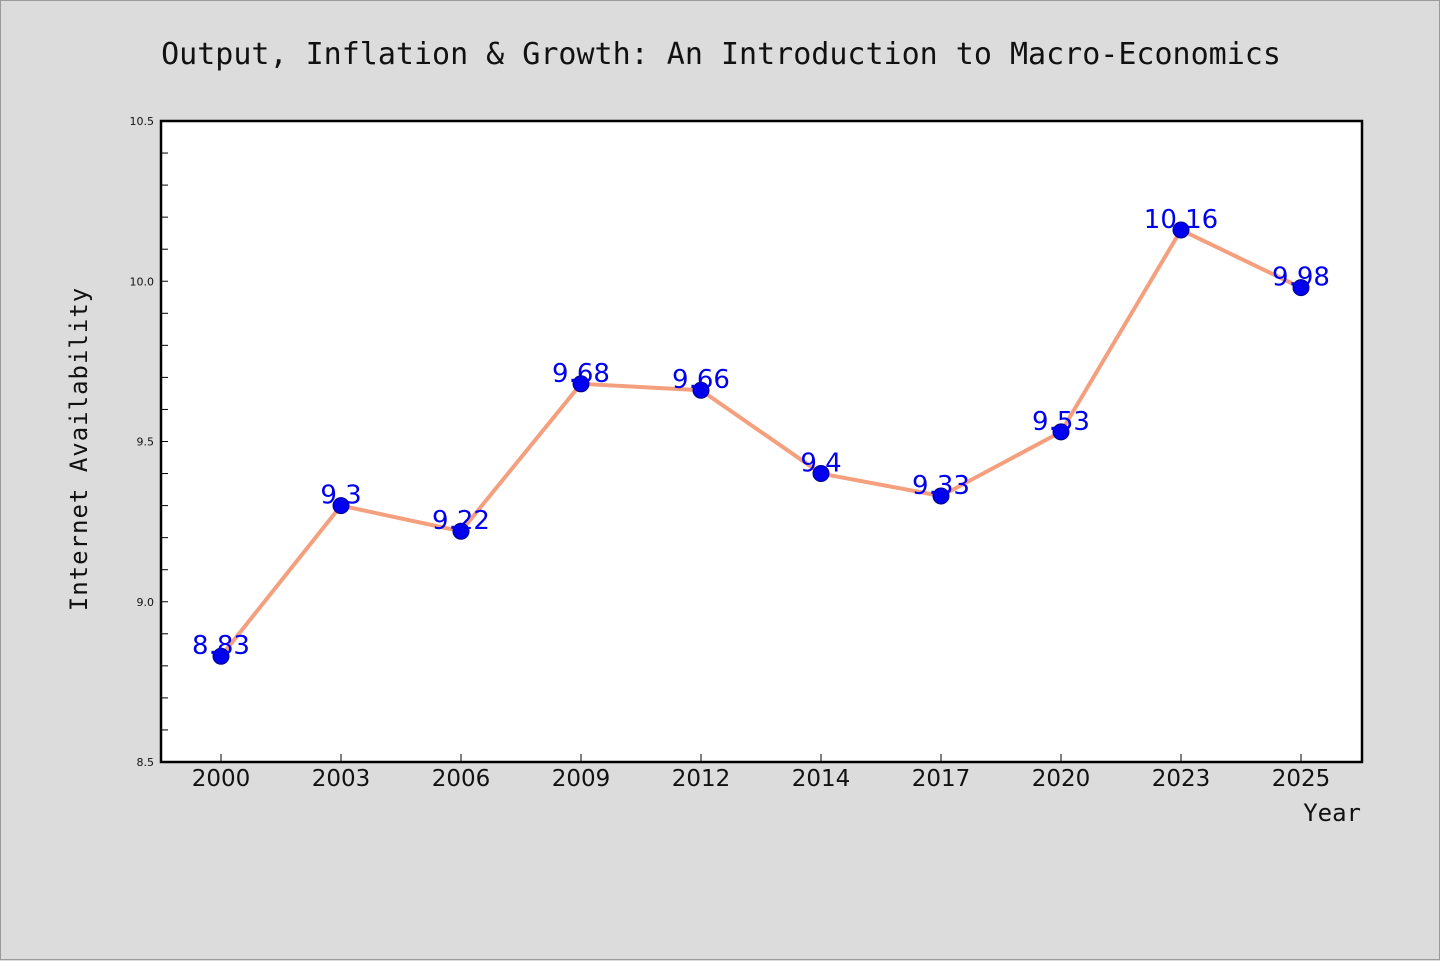  Describe the element at coordinates (1061, 779) in the screenshot. I see `x-tick-label: 2020` at that location.